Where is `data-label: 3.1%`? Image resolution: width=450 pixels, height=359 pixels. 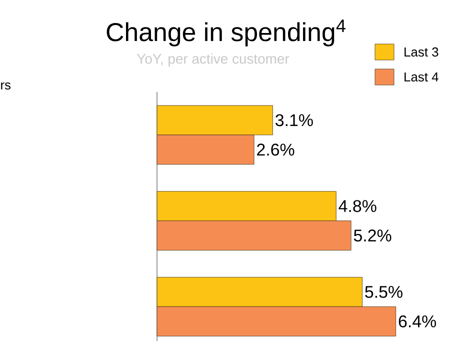 data-label: 3.1% is located at coordinates (294, 120).